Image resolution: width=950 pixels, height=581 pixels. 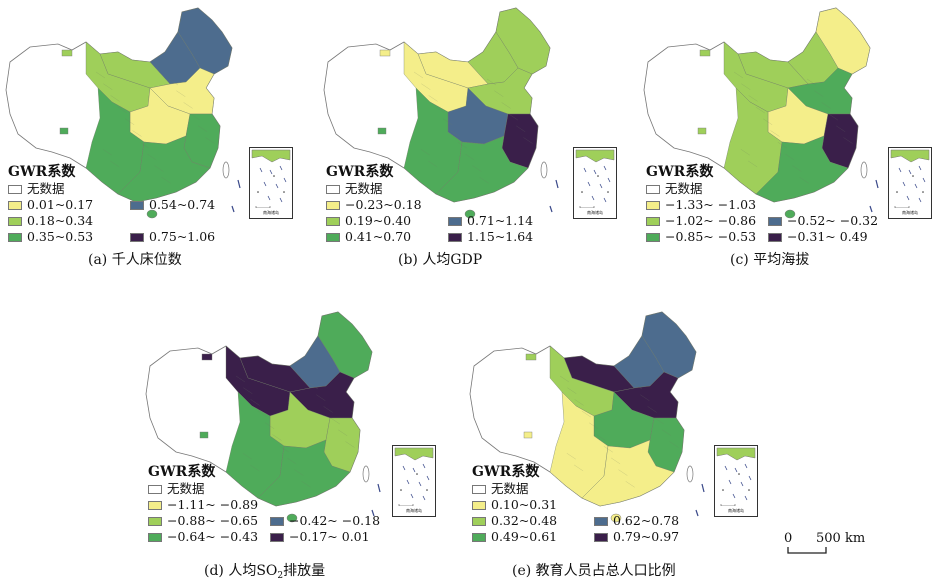 I want to click on swatch-no-data, so click(x=15, y=189).